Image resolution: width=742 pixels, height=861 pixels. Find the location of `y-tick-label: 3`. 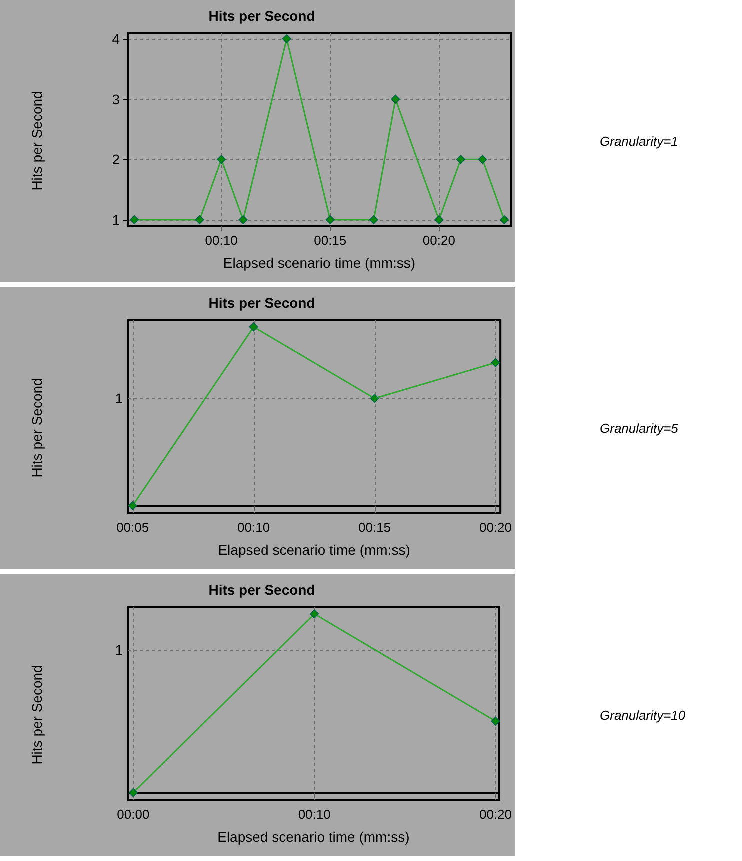

y-tick-label: 3 is located at coordinates (116, 99).